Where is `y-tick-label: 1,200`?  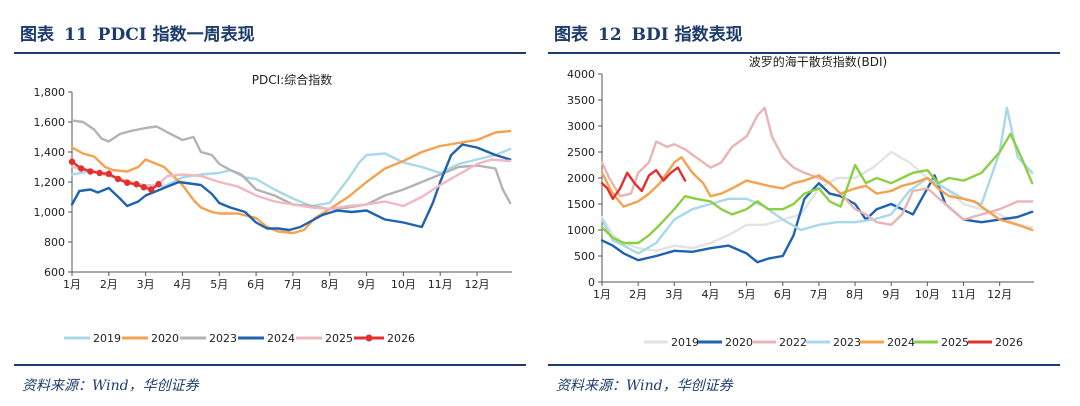 y-tick-label: 1,200 is located at coordinates (50, 182).